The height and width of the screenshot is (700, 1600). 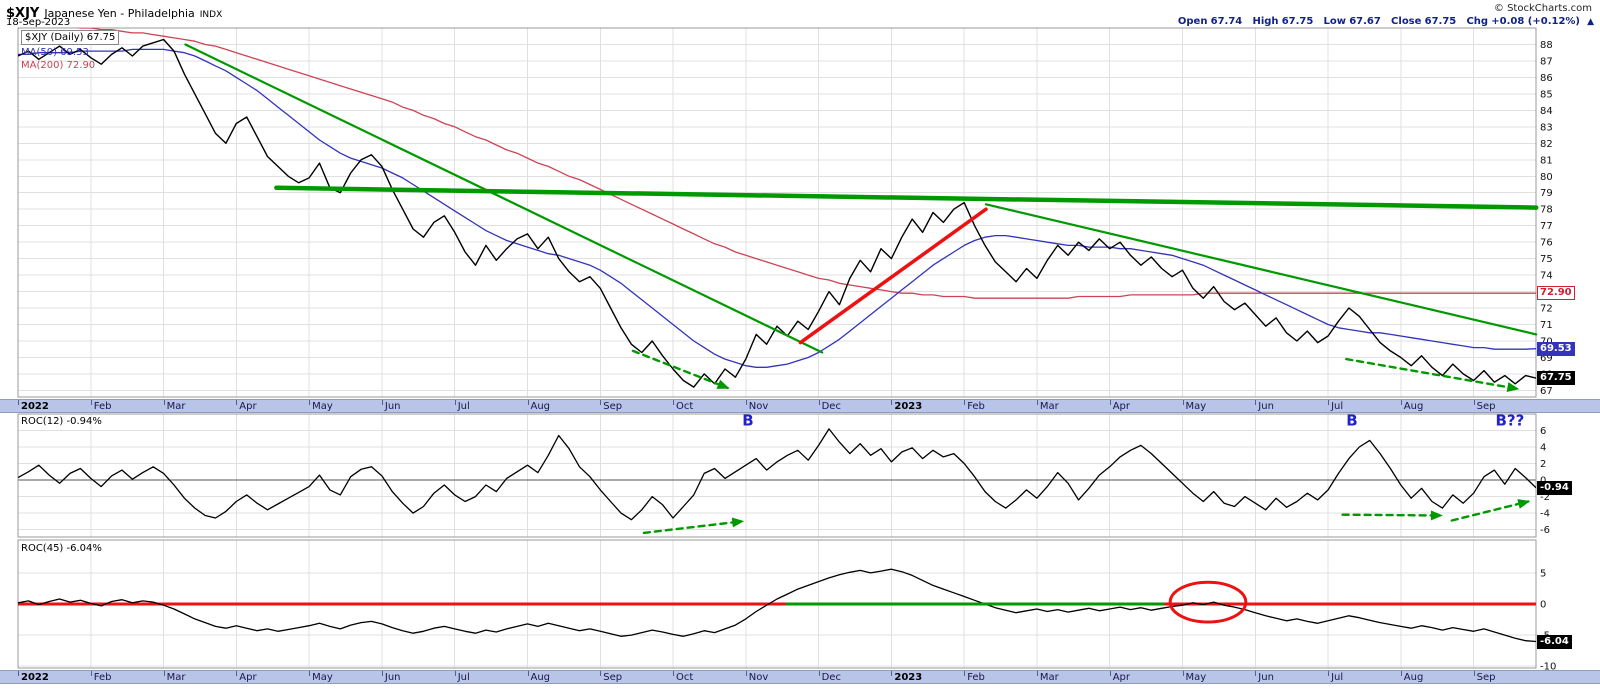 What do you see at coordinates (685, 406) in the screenshot?
I see `month-label: Oct` at bounding box center [685, 406].